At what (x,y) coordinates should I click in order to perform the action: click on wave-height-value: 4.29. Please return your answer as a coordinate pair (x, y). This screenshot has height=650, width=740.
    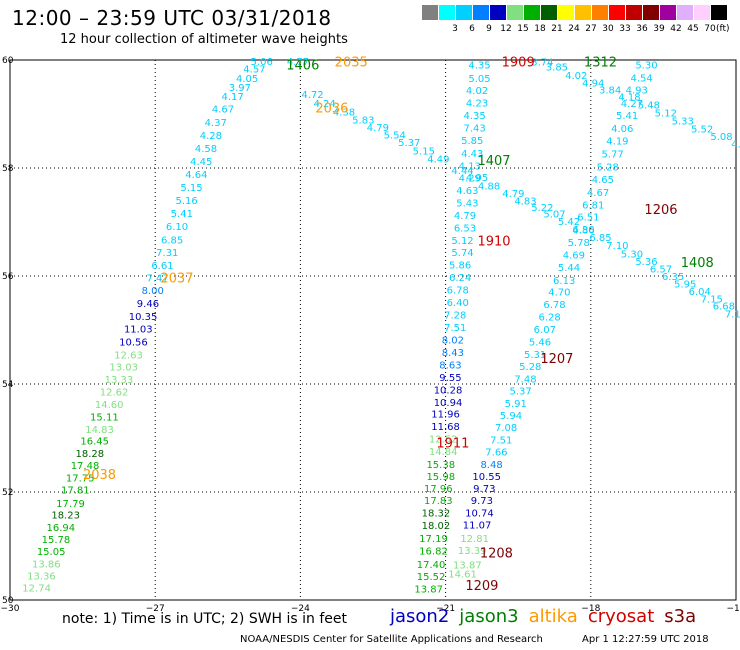
    Looking at the image, I should click on (470, 179).